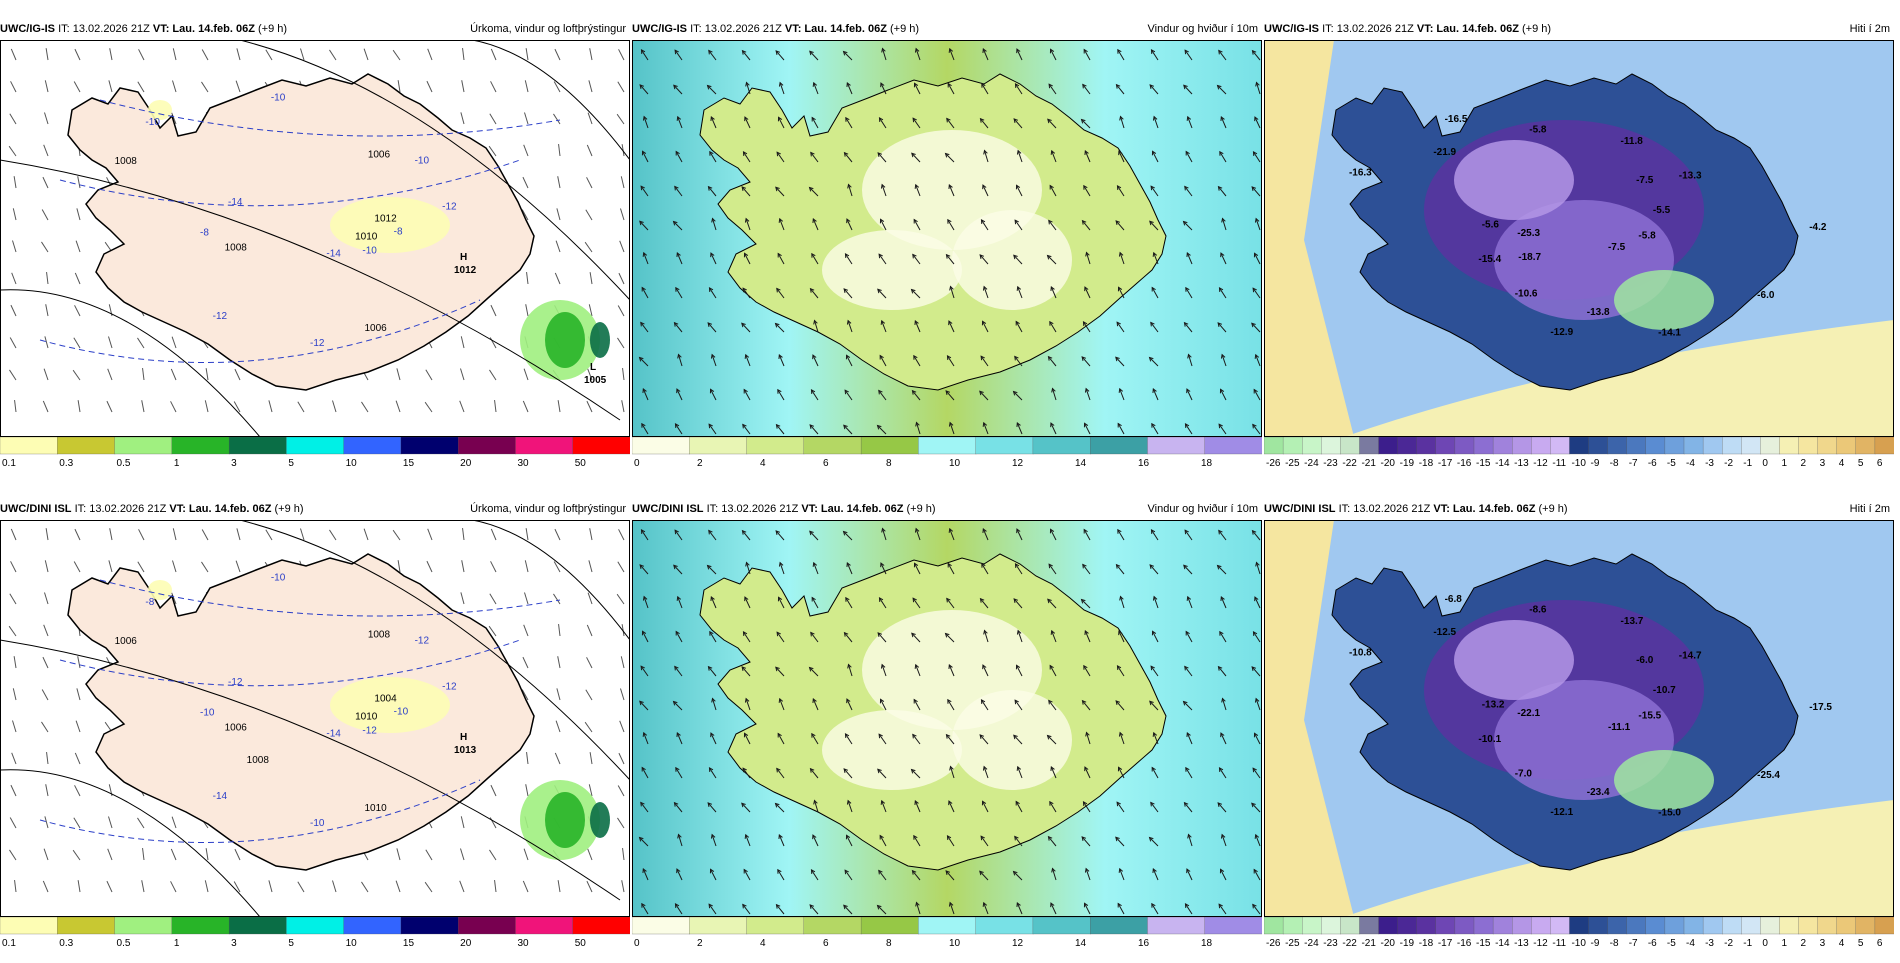 Image resolution: width=1900 pixels, height=963 pixels. Describe the element at coordinates (1273, 943) in the screenshot. I see `legend-tick-label: -26` at that location.